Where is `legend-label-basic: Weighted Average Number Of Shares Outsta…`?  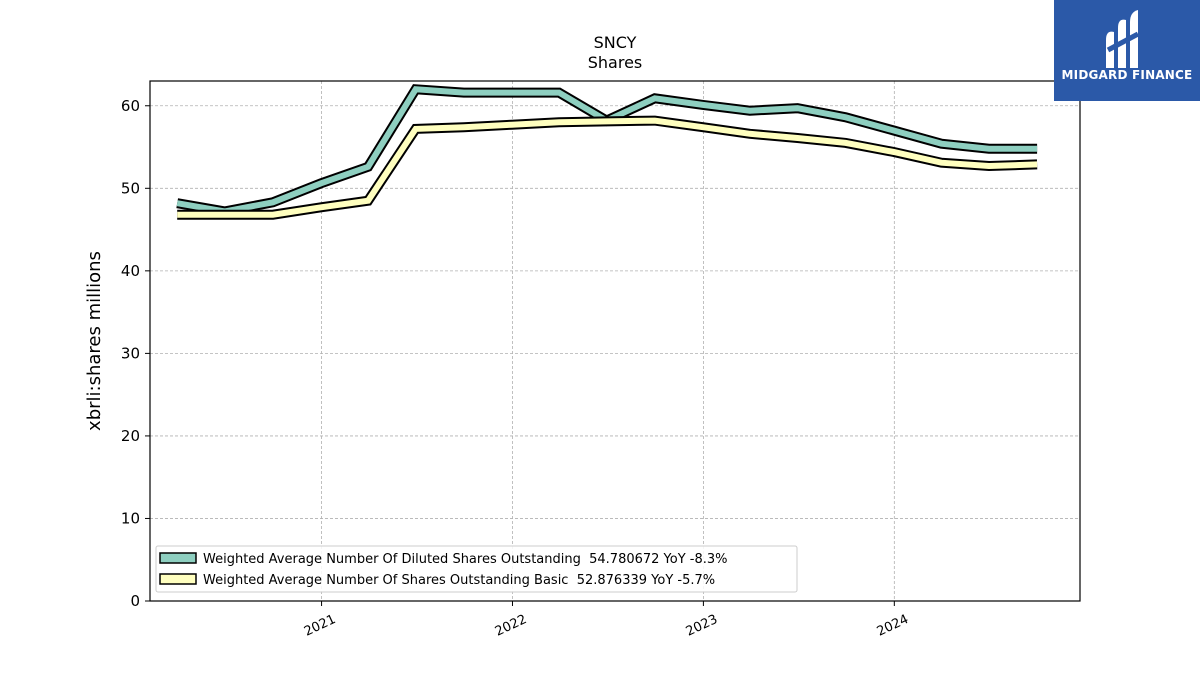 legend-label-basic: Weighted Average Number Of Shares Outsta… is located at coordinates (459, 580).